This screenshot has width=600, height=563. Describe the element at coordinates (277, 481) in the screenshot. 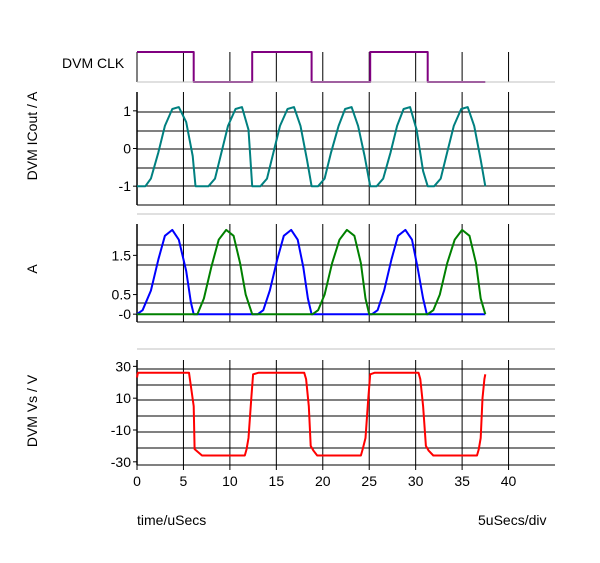

I see `x-tick-label-3: 15` at that location.